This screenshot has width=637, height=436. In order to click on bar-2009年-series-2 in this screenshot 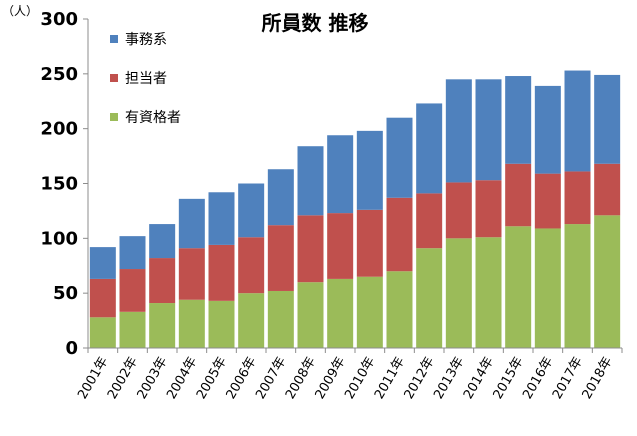, I will do `click(340, 174)`.